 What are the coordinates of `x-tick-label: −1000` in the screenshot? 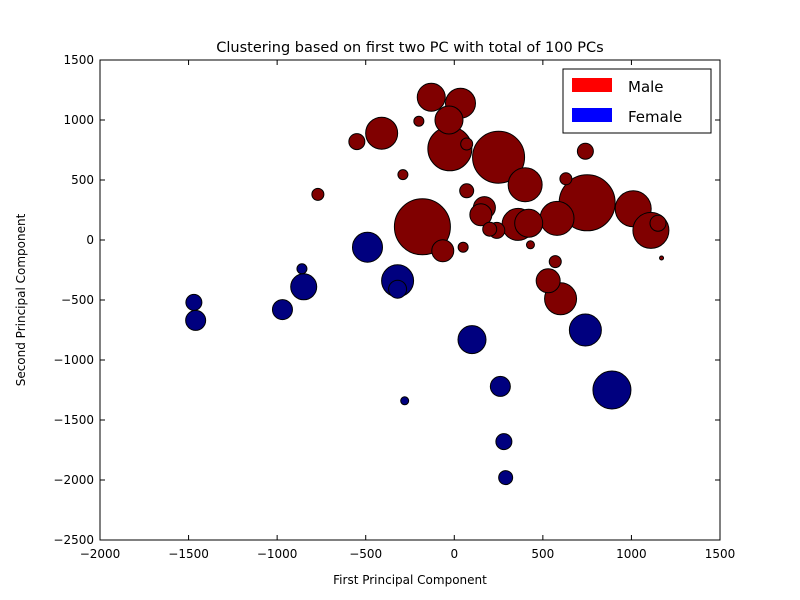 It's located at (277, 554).